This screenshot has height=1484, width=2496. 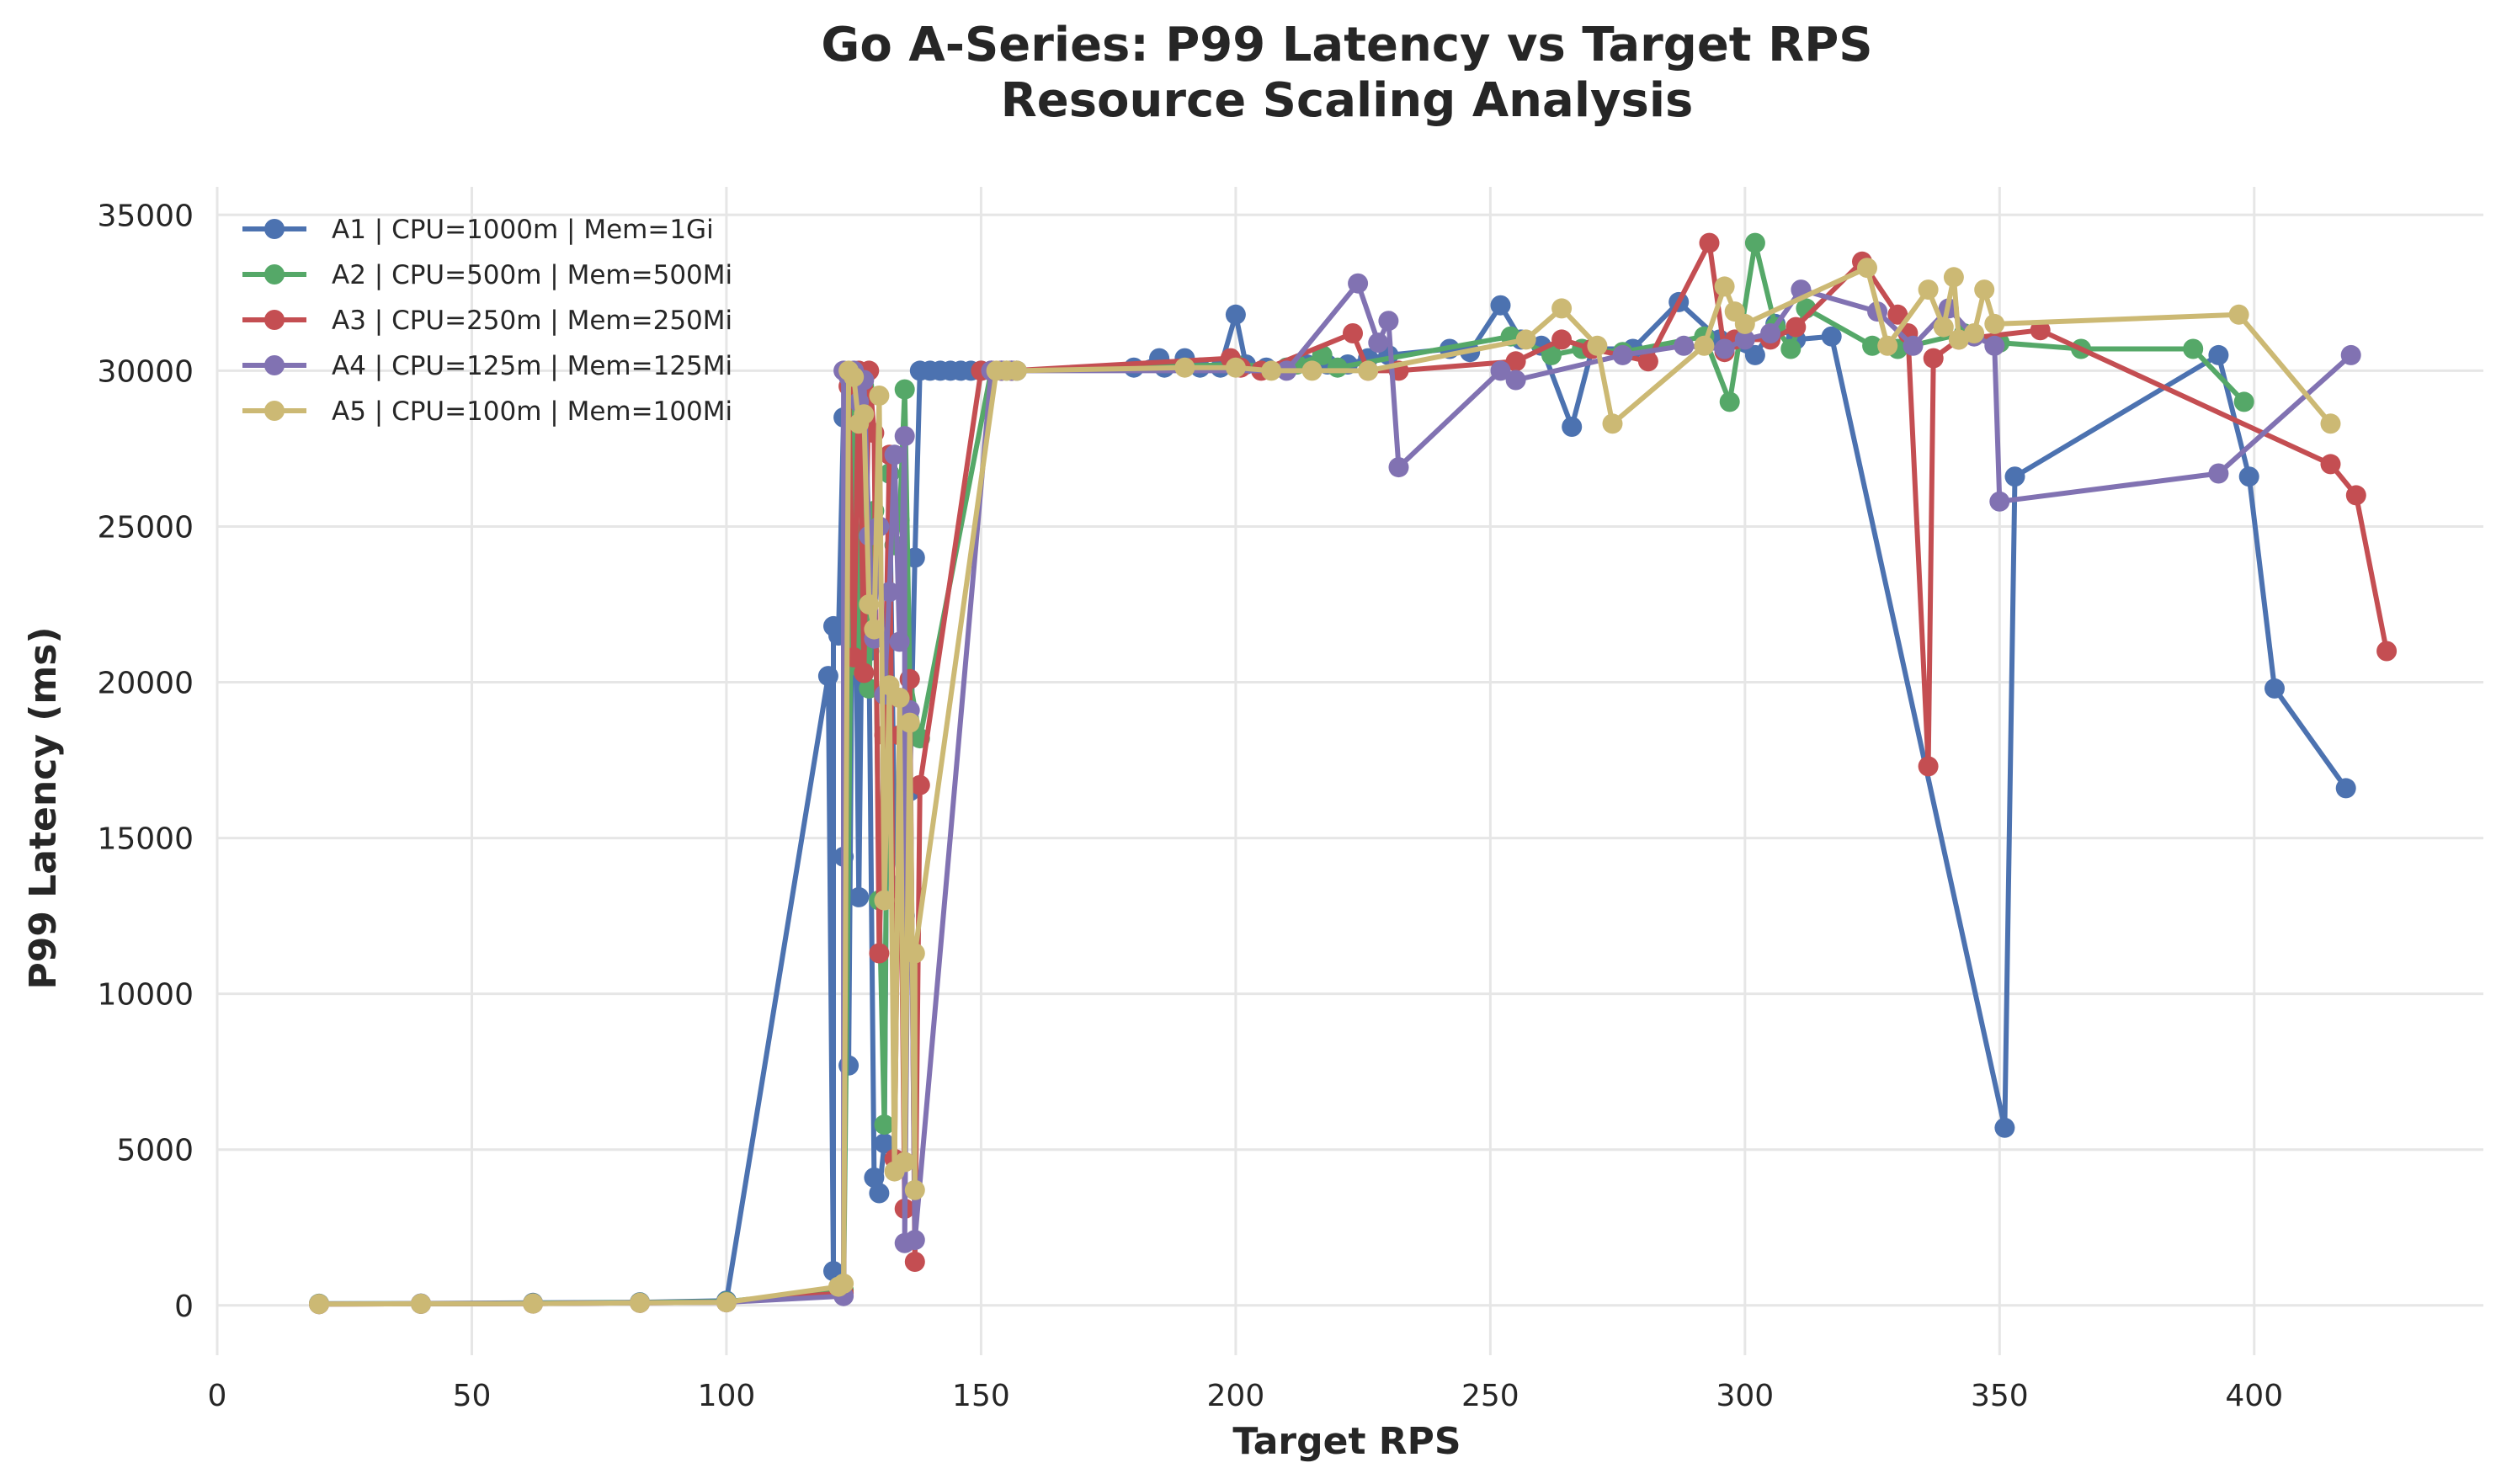 I want to click on legend-item: A4 | CPU=125m | Mem=125Mi, so click(x=487, y=366).